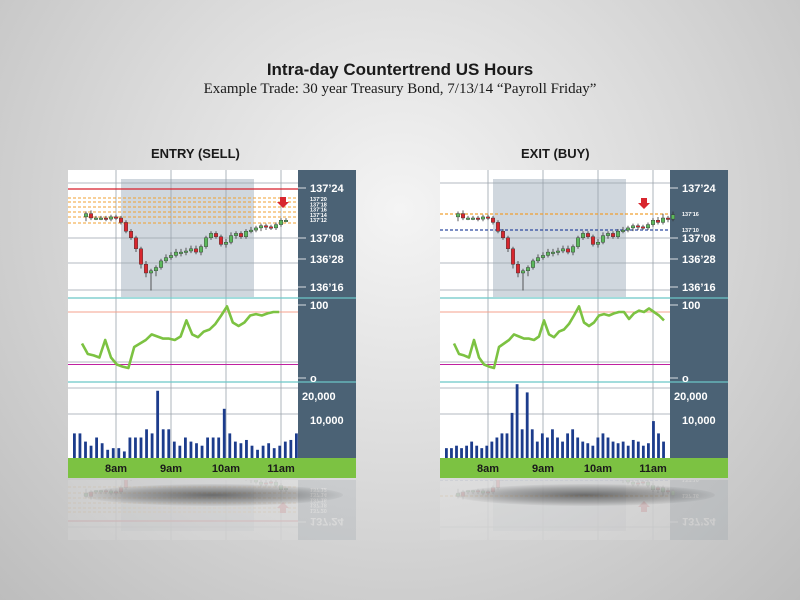  I want to click on time-tick-label: 8am, so click(116, 469).